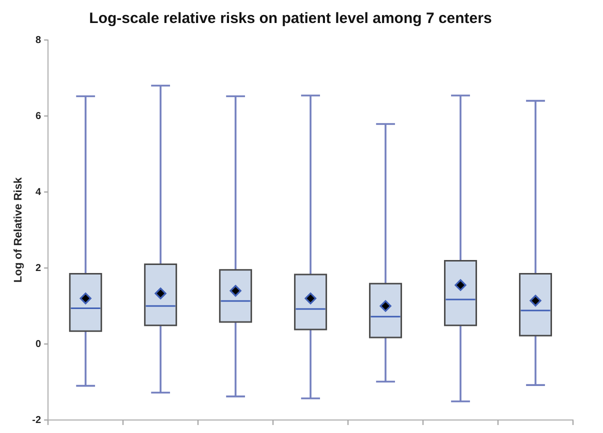 This screenshot has width=603, height=433. I want to click on y-tick-label: 8, so click(39, 40).